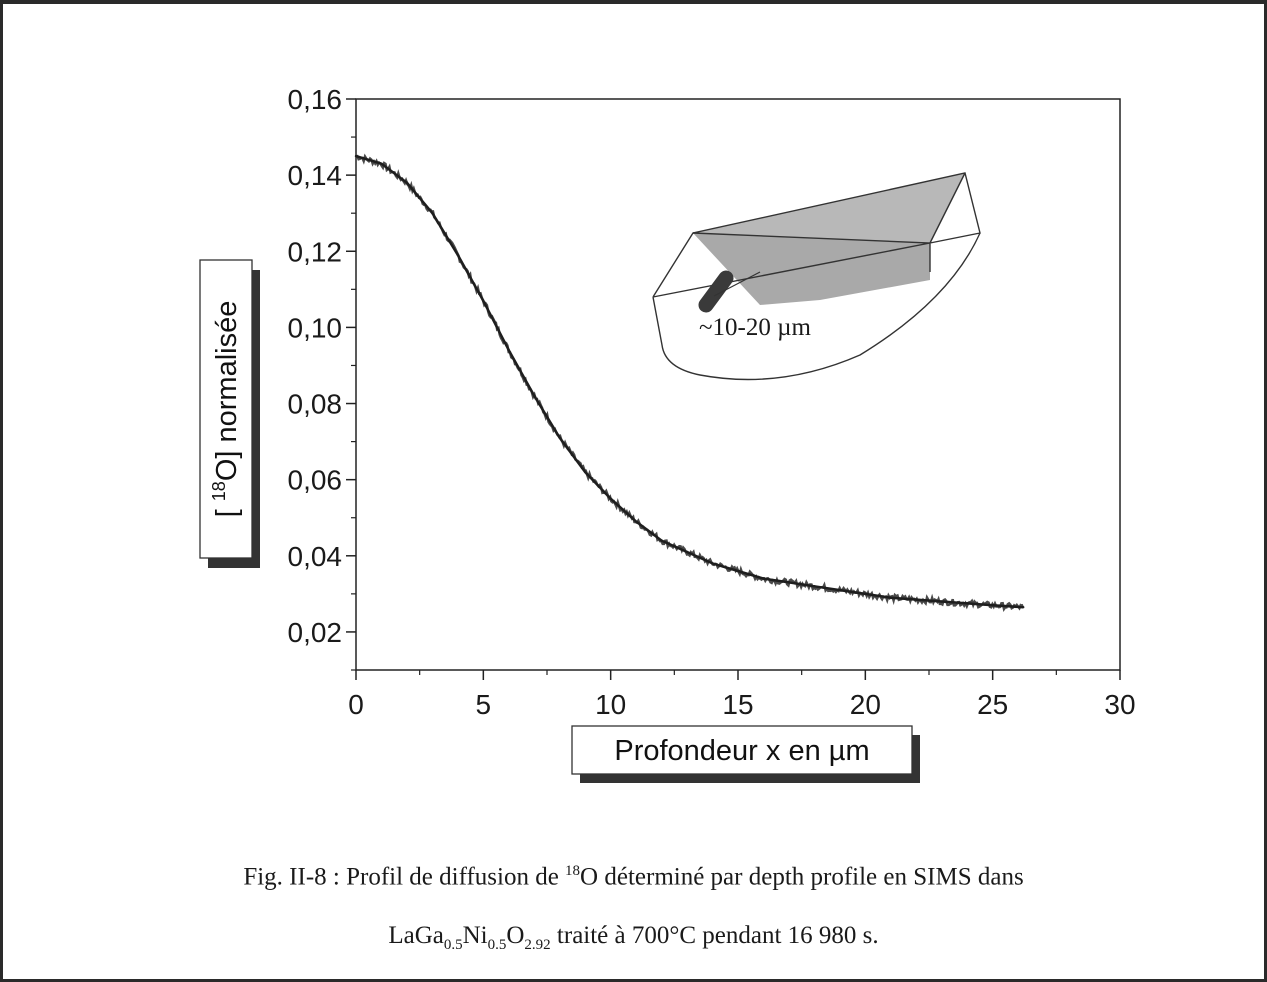  Describe the element at coordinates (315, 175) in the screenshot. I see `y-tick-label: 0,14` at that location.